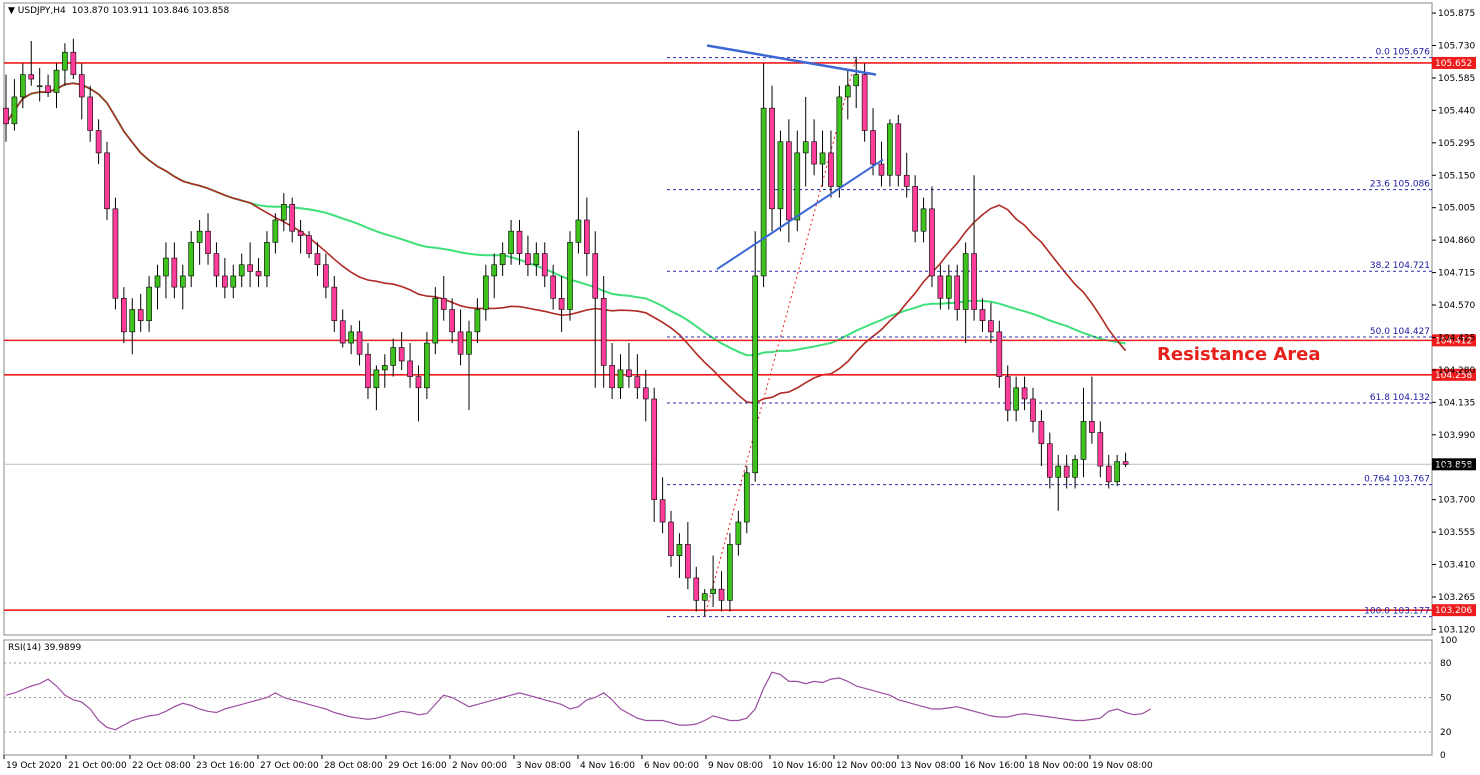 The width and height of the screenshot is (1480, 775). I want to click on time-tick-label: 13 Nov 08:00, so click(930, 766).